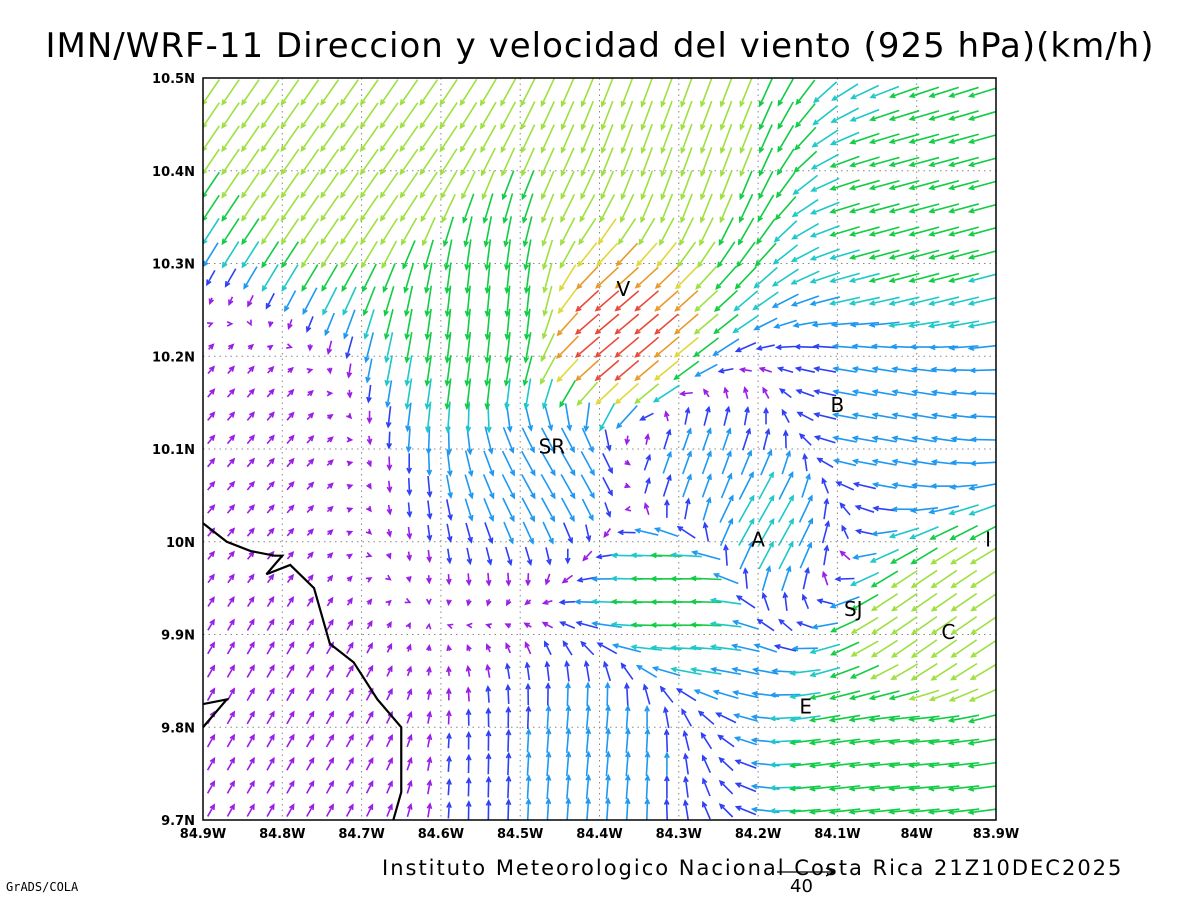  What do you see at coordinates (520, 834) in the screenshot?
I see `lon-tick-label: 84.5W` at bounding box center [520, 834].